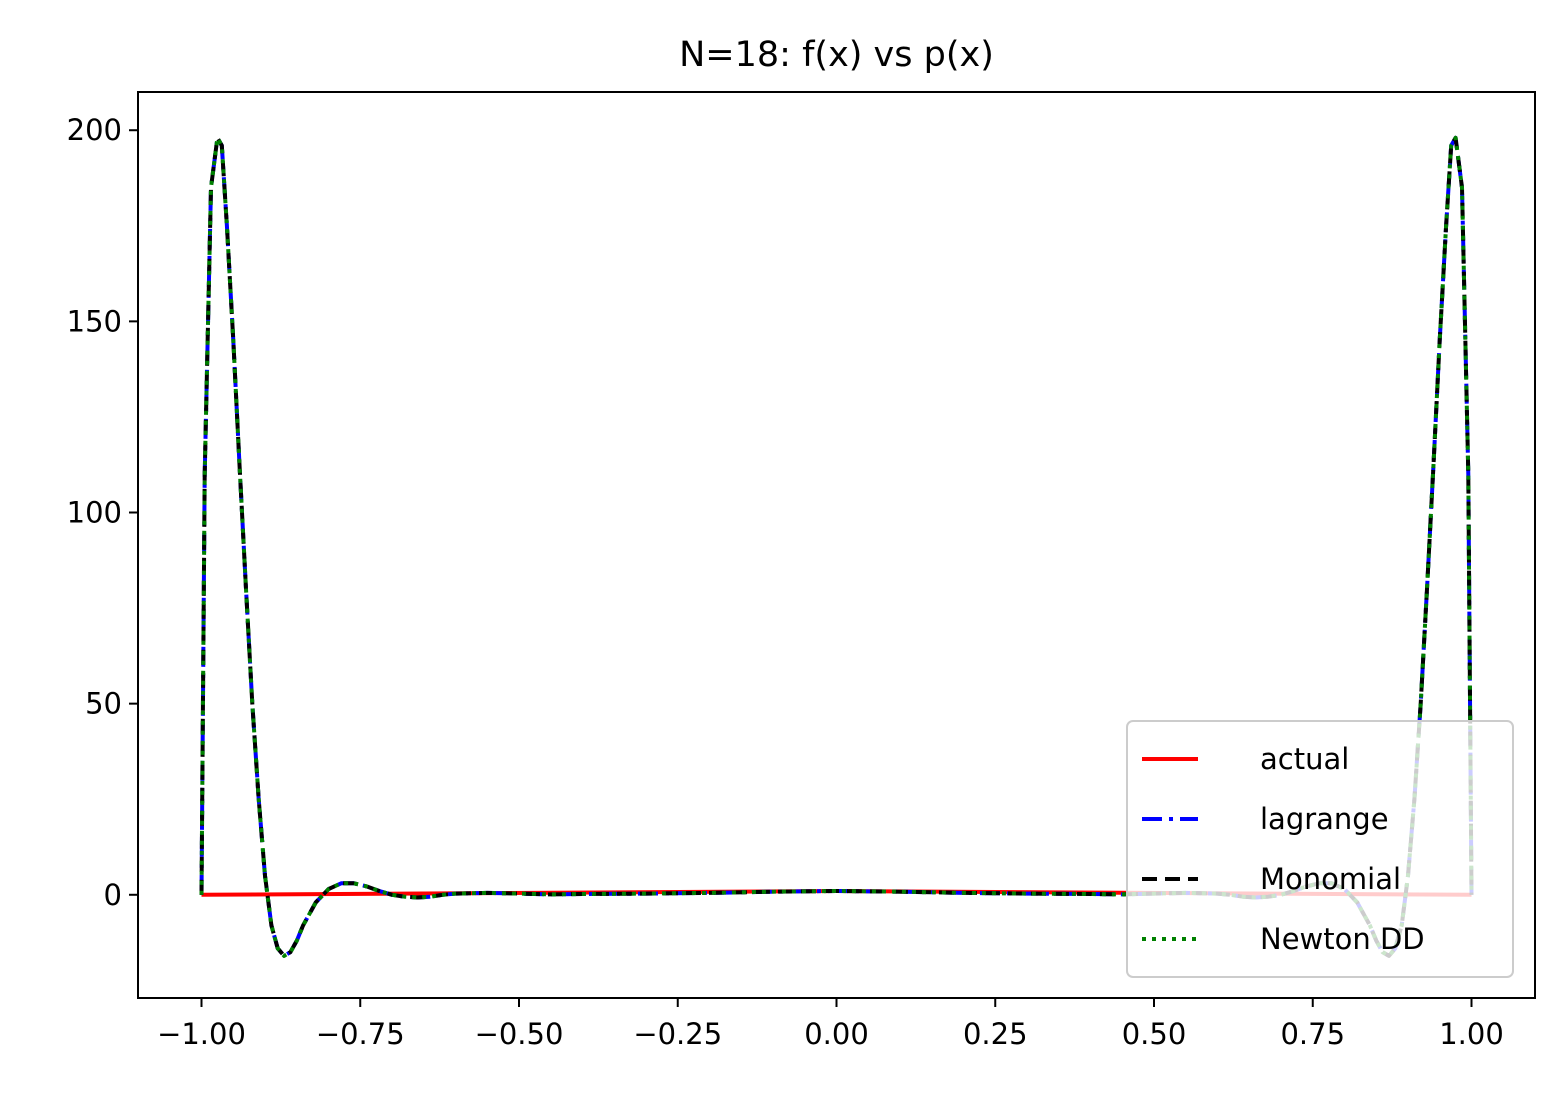 The height and width of the screenshot is (1098, 1563). Describe the element at coordinates (1154, 1034) in the screenshot. I see `x-tick-label: 0.50` at that location.